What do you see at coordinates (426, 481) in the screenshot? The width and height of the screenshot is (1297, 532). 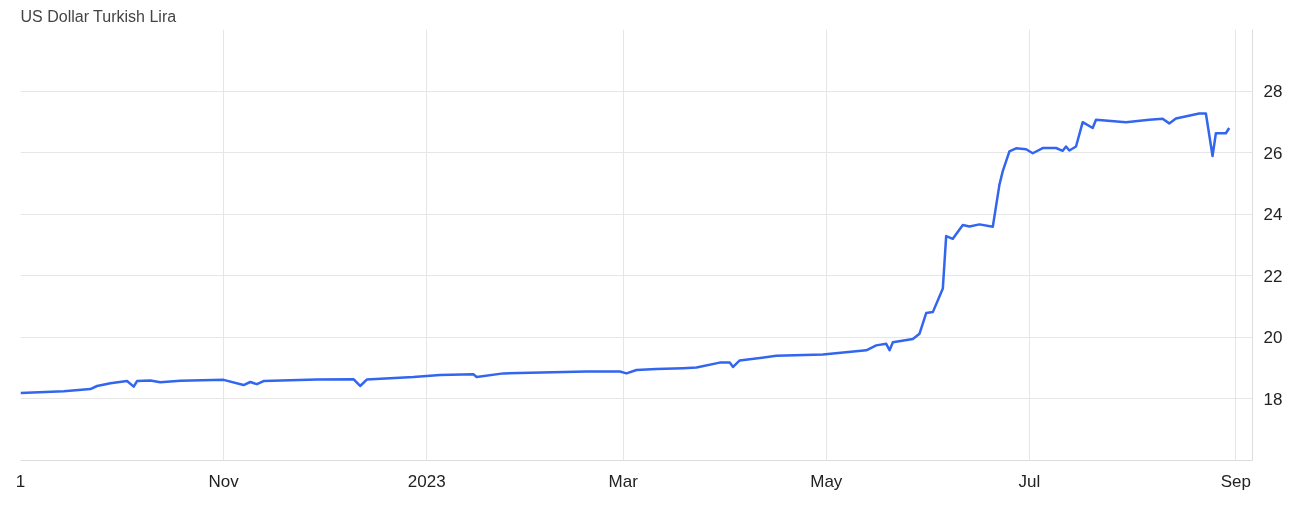 I see `x-tick-label: 2023` at bounding box center [426, 481].